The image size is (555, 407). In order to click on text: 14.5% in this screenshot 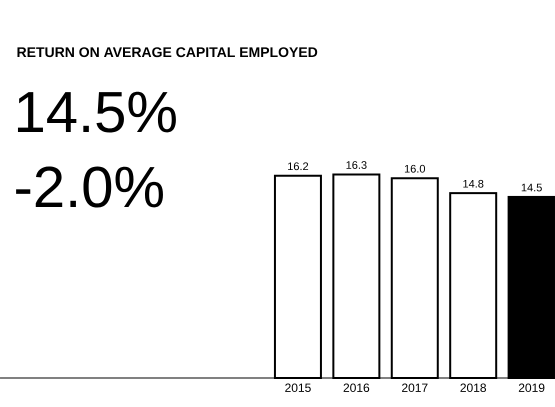, I will do `click(97, 112)`.